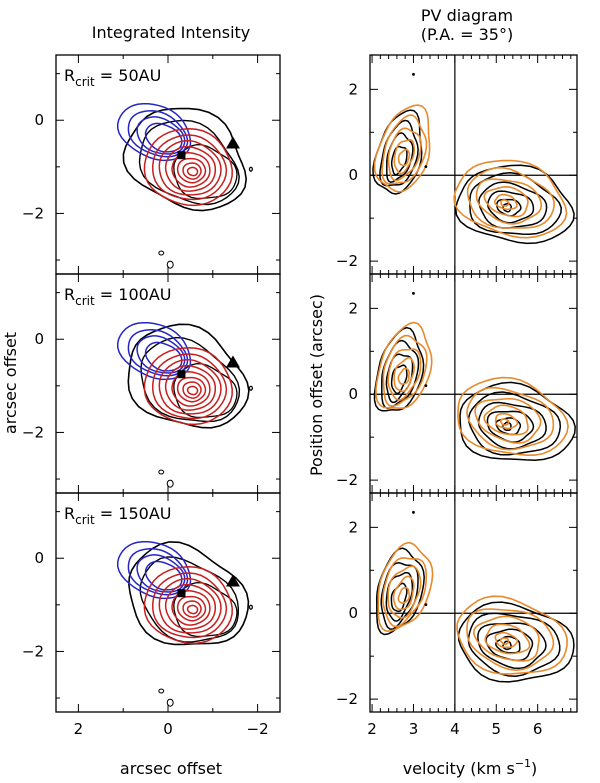  What do you see at coordinates (457, 383) in the screenshot?
I see `right-panel-2: 2 0 −2` at bounding box center [457, 383].